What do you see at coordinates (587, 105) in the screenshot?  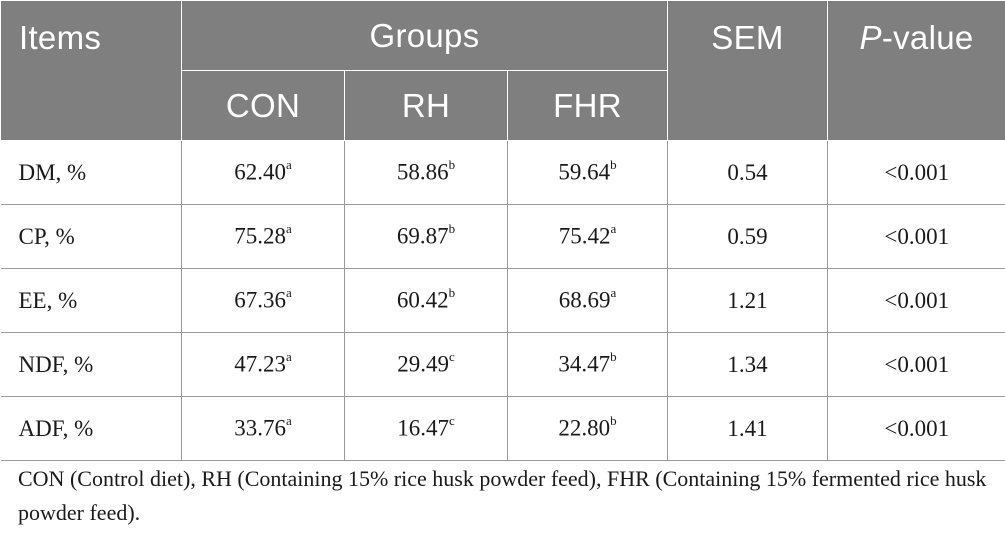 I see `header-fhr: FHR` at bounding box center [587, 105].